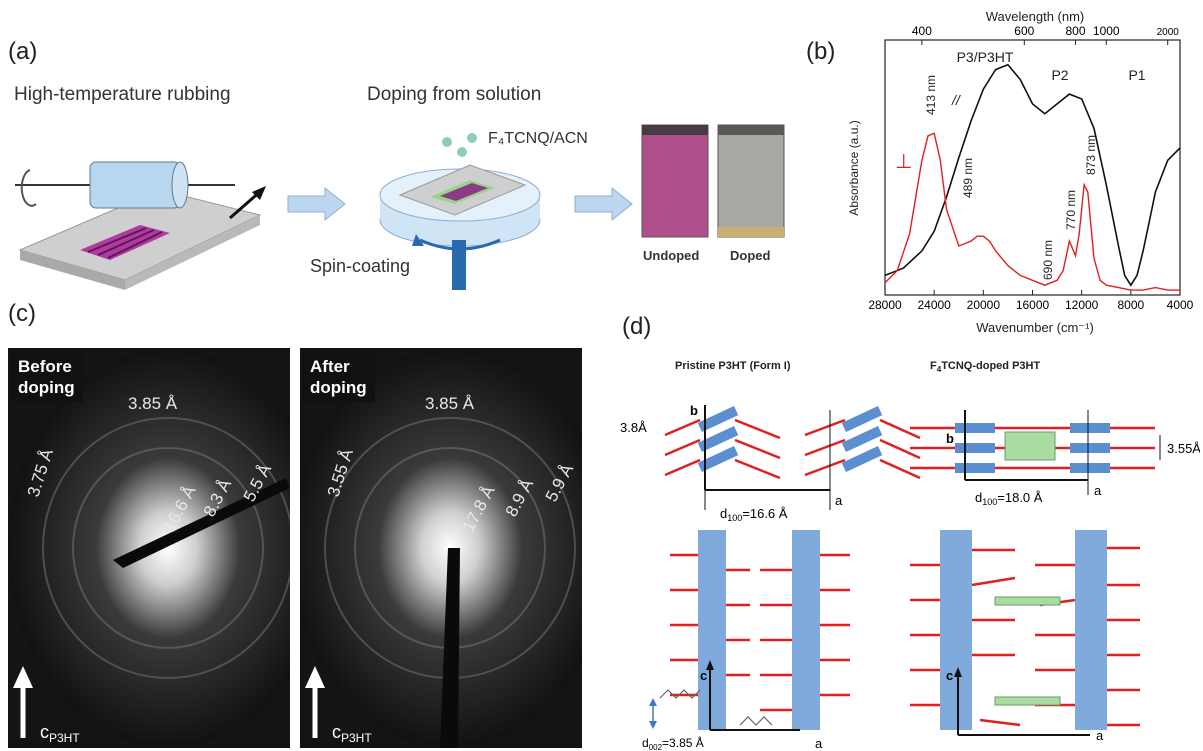 This screenshot has height=751, width=1203. What do you see at coordinates (46, 377) in the screenshot?
I see `before-doping-title: Before doping` at bounding box center [46, 377].